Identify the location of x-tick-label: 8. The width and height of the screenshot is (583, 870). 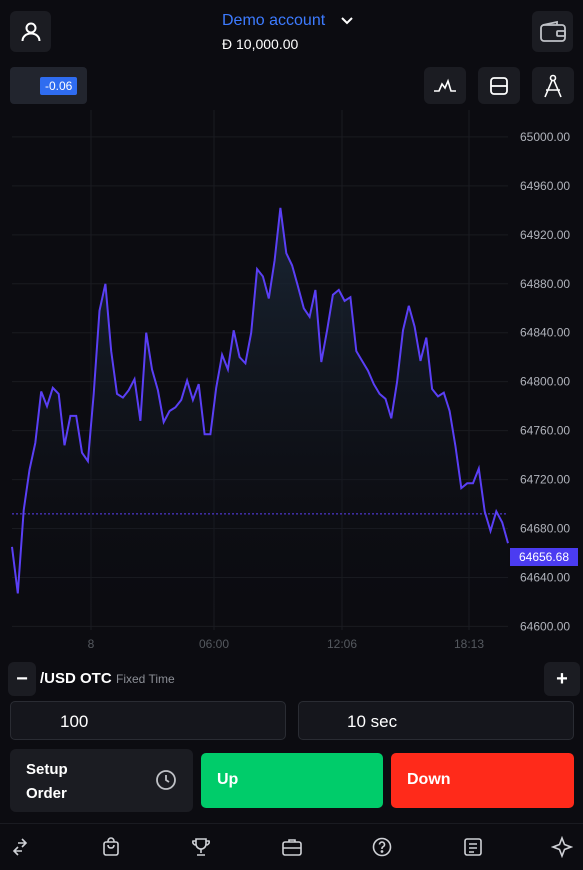
(91, 643).